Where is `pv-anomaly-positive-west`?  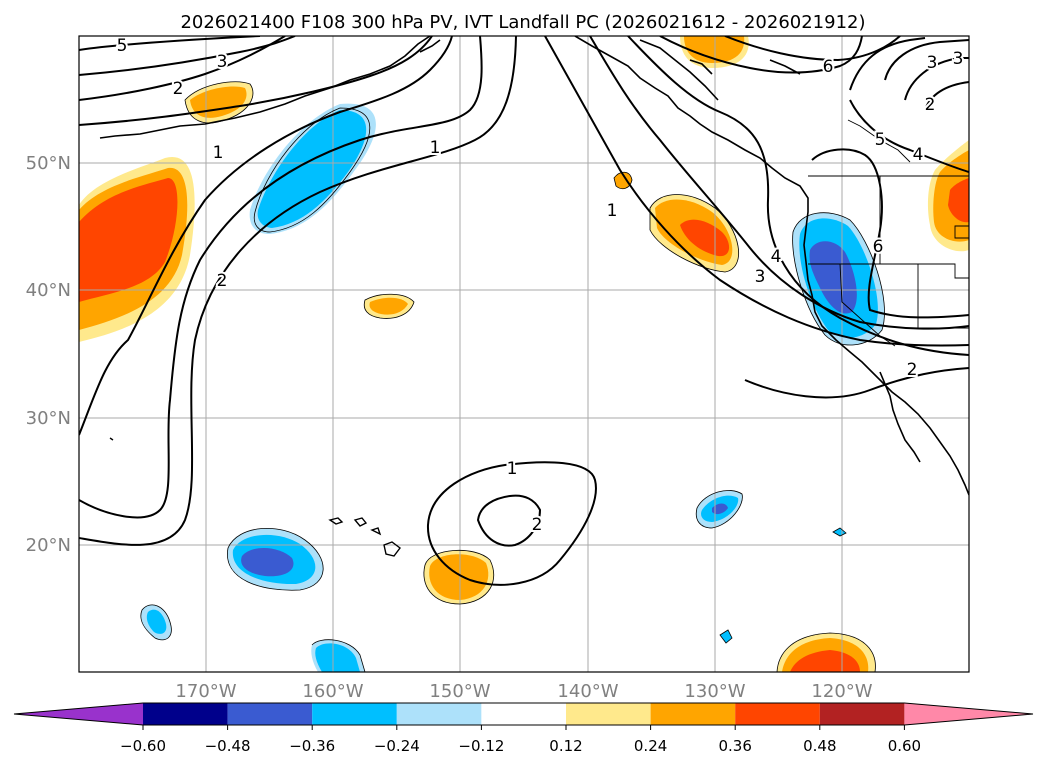 pv-anomaly-positive-west is located at coordinates (137, 249).